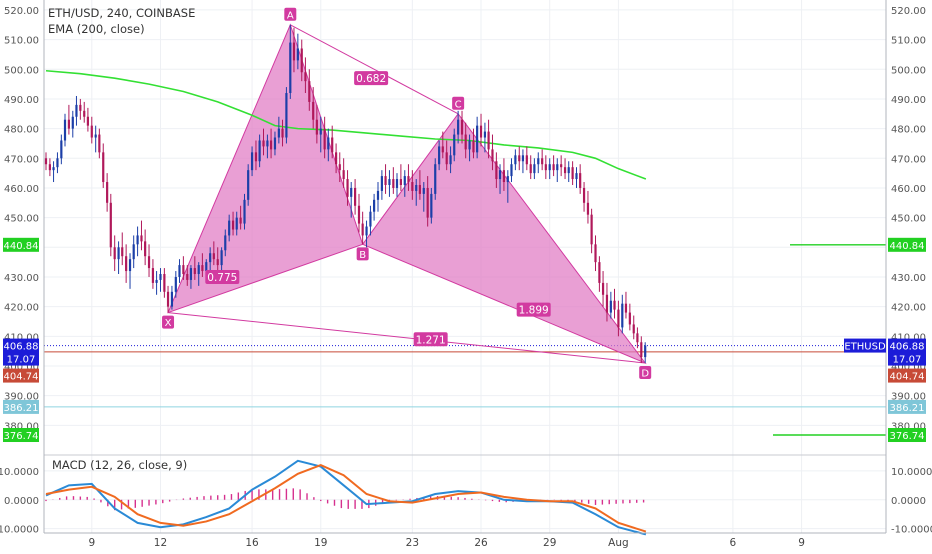 Image resolution: width=932 pixels, height=554 pixels. What do you see at coordinates (21, 11) in the screenshot?
I see `y-tick-label-left: 520.00` at bounding box center [21, 11].